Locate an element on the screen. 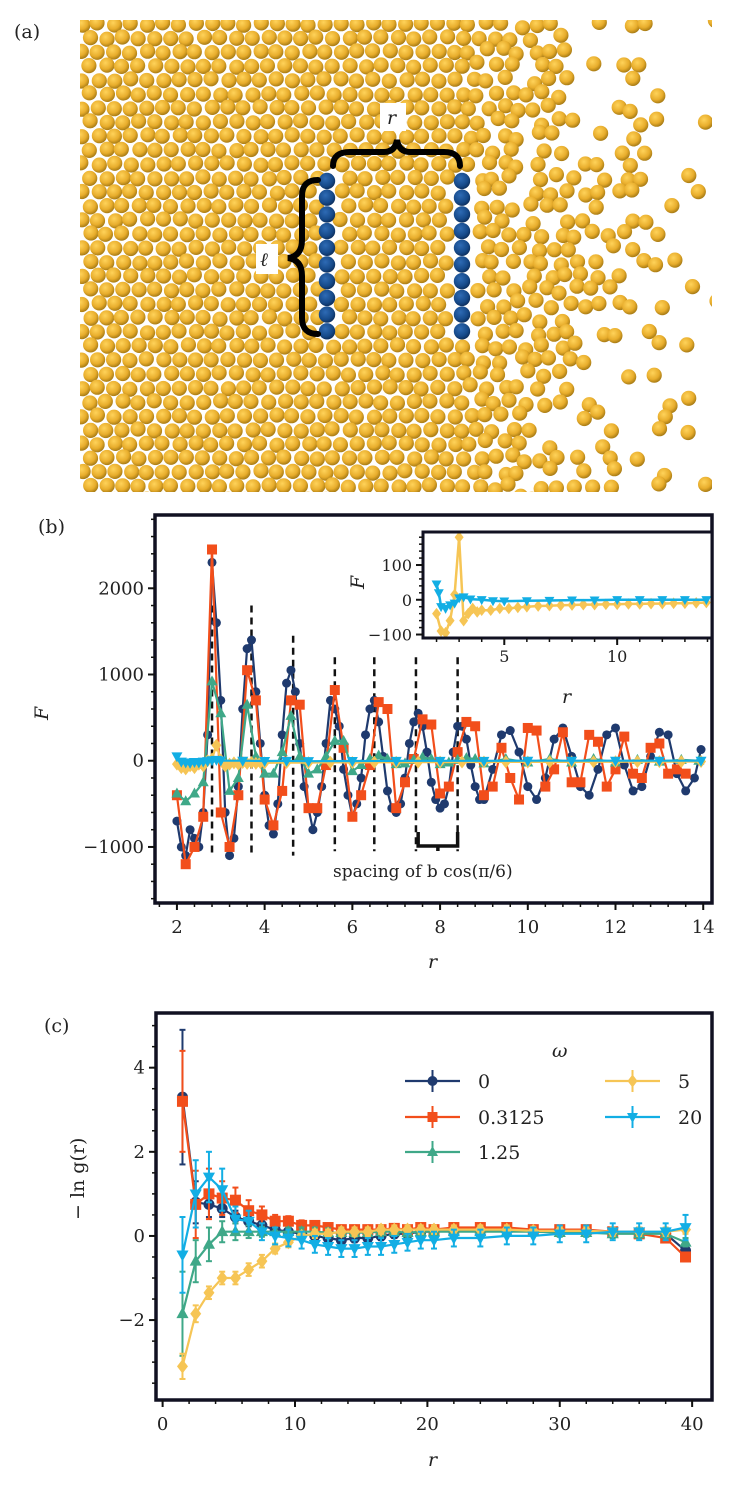 This screenshot has width=748, height=1499. legend-item-omega-0.3125: 0.3125 is located at coordinates (474, 1117).